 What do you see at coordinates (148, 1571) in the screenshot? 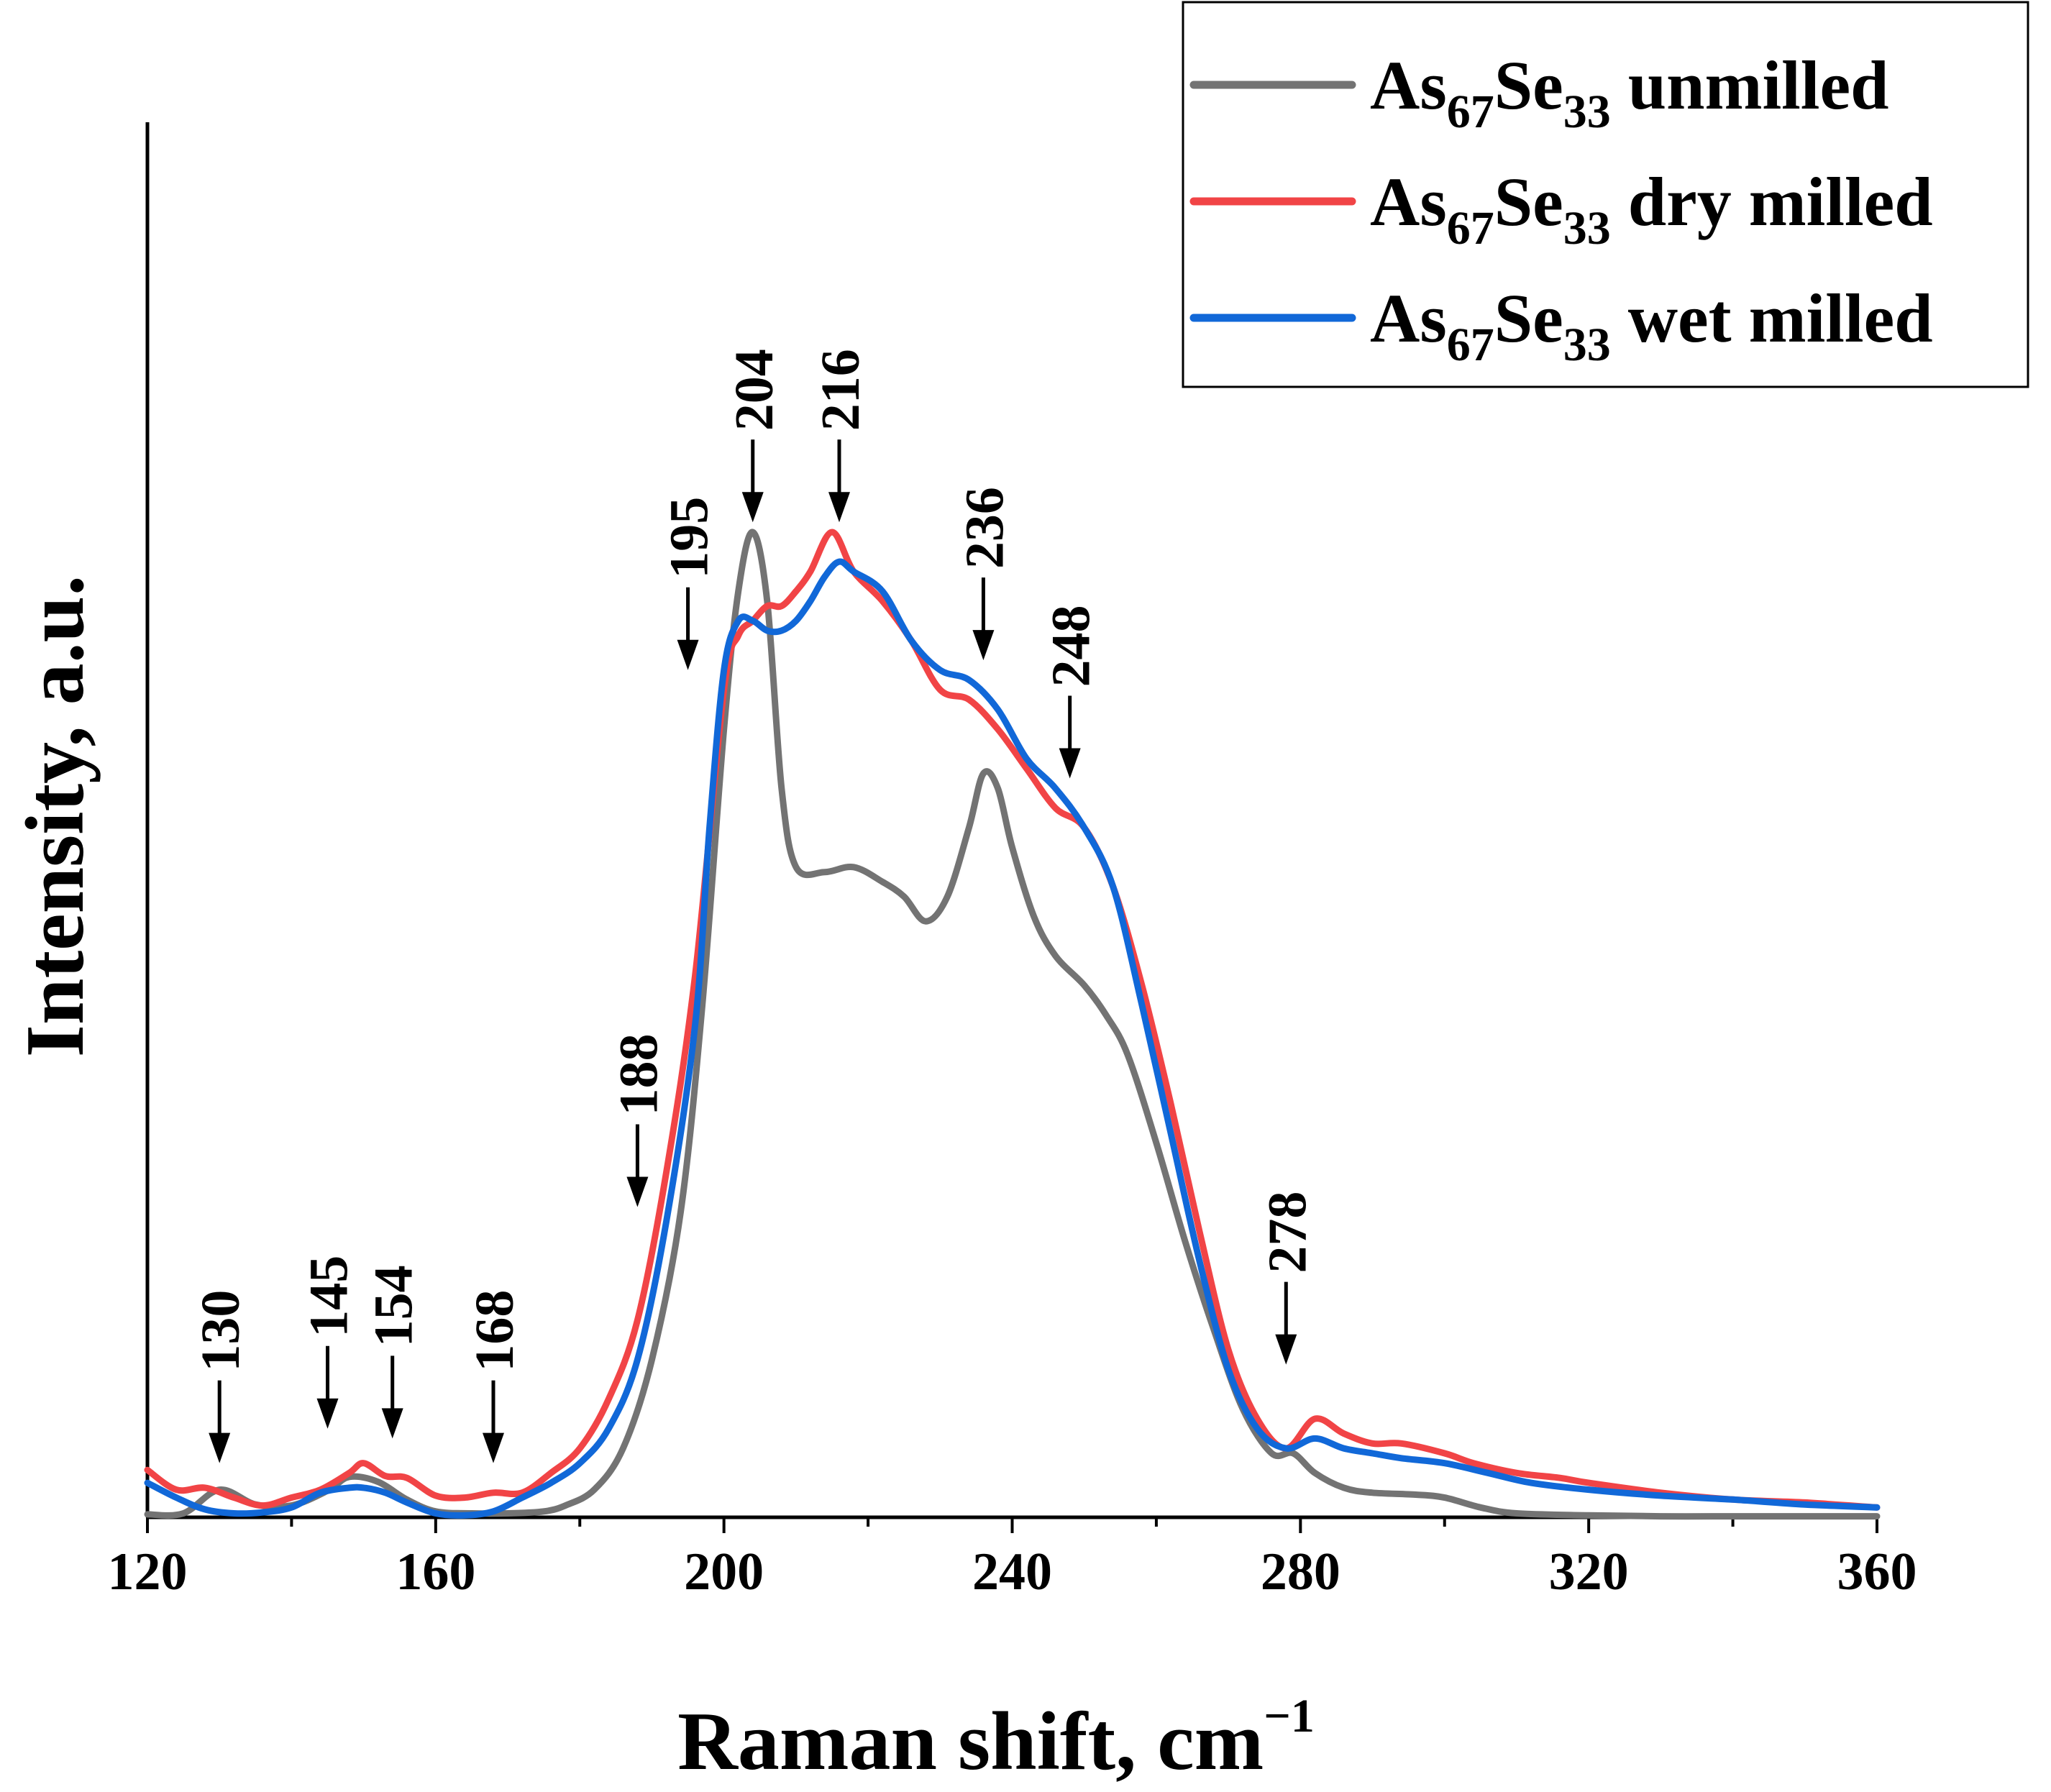
I see `x-tick-label: 120` at bounding box center [148, 1571].